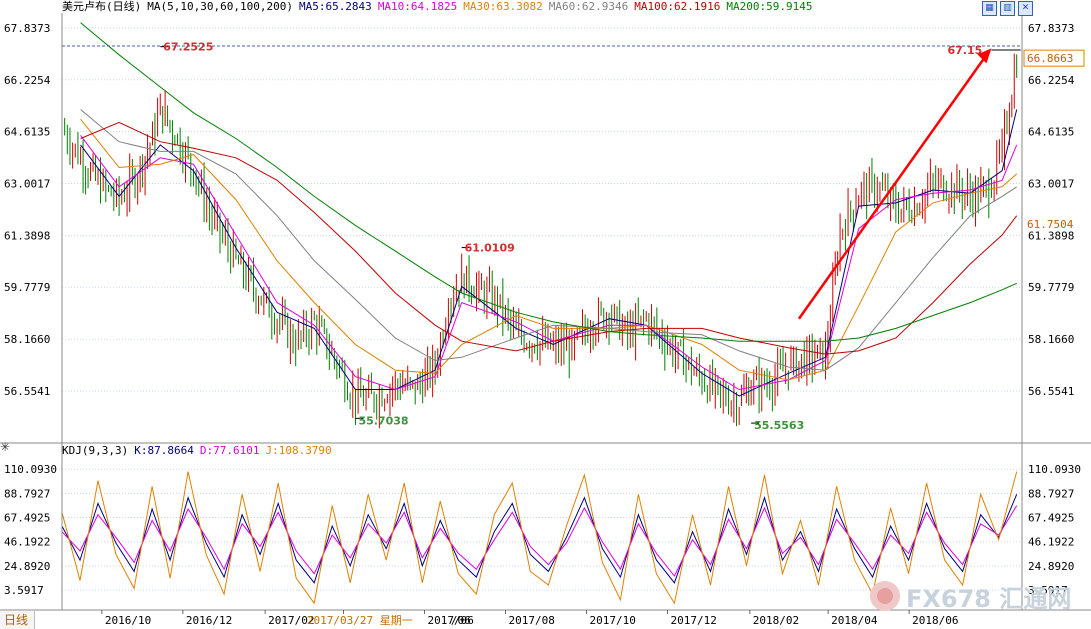 Image resolution: width=1091 pixels, height=629 pixels. I want to click on x-tick-label: 2017/08, so click(531, 620).